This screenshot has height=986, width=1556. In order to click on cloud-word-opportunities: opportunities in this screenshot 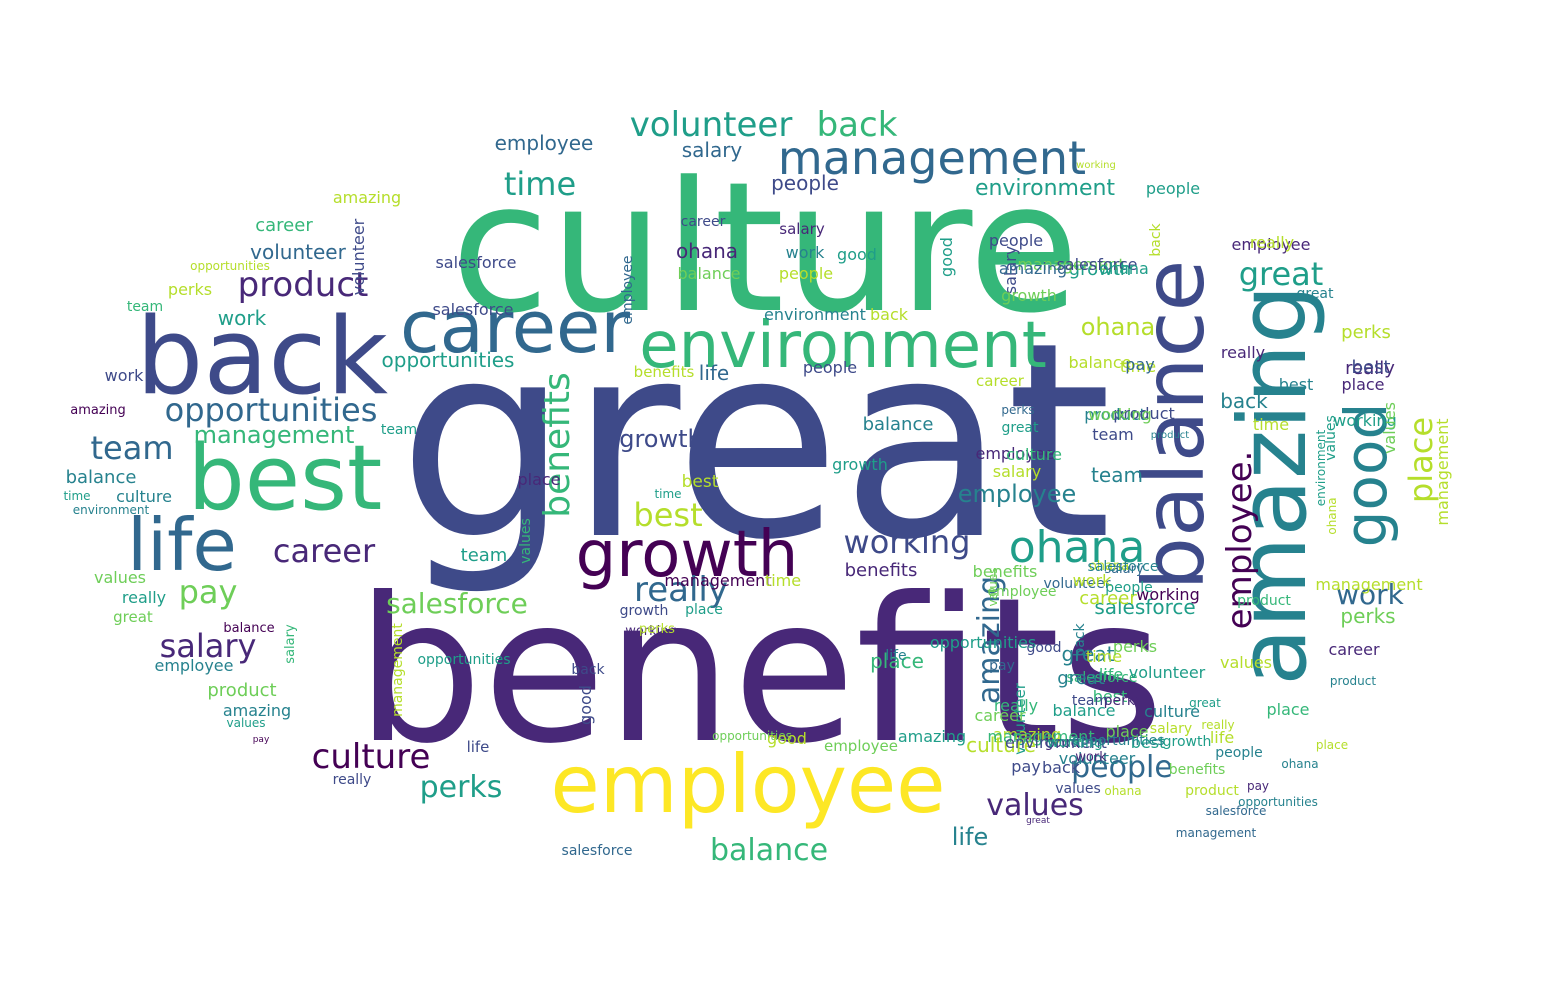, I will do `click(230, 266)`.